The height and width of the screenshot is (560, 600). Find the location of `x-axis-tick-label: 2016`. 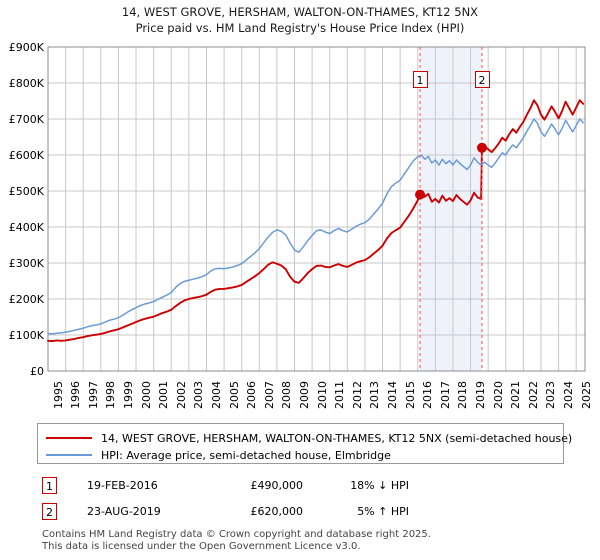

x-axis-tick-label: 2016 is located at coordinates (428, 395).